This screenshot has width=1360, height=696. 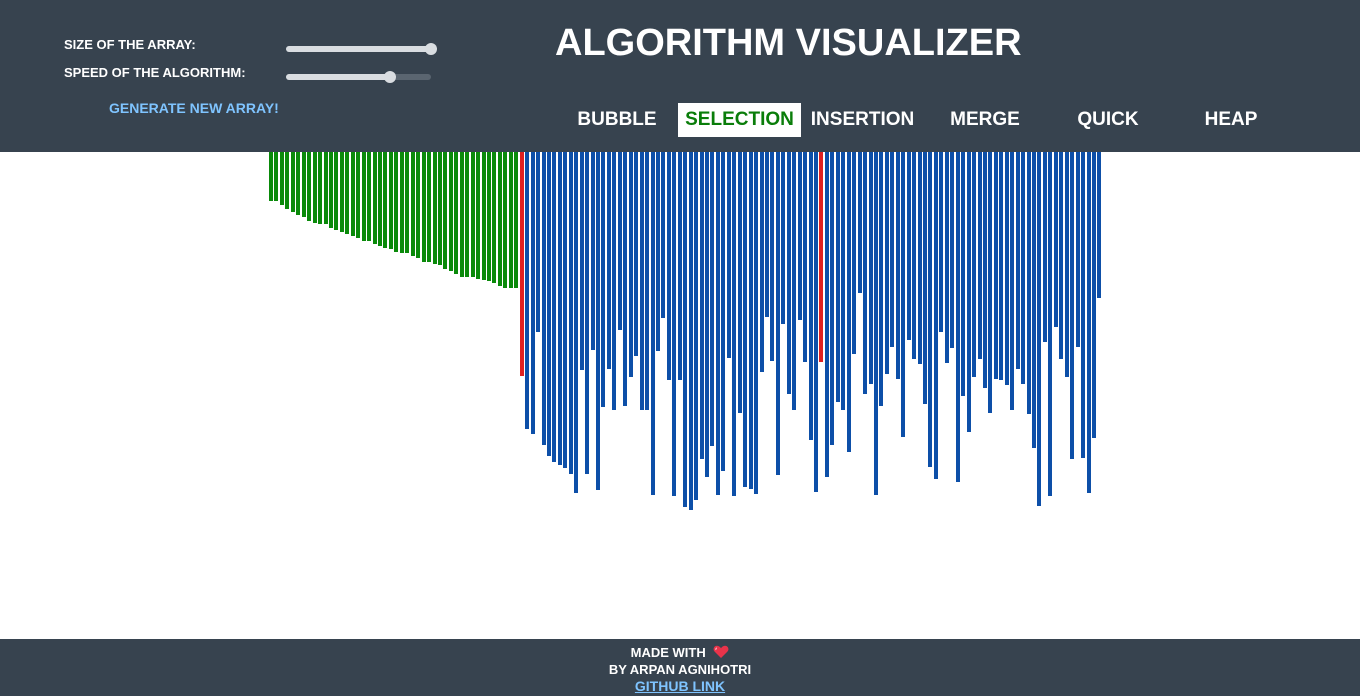 What do you see at coordinates (739, 120) in the screenshot?
I see `selection-sort-button: SELECTION` at bounding box center [739, 120].